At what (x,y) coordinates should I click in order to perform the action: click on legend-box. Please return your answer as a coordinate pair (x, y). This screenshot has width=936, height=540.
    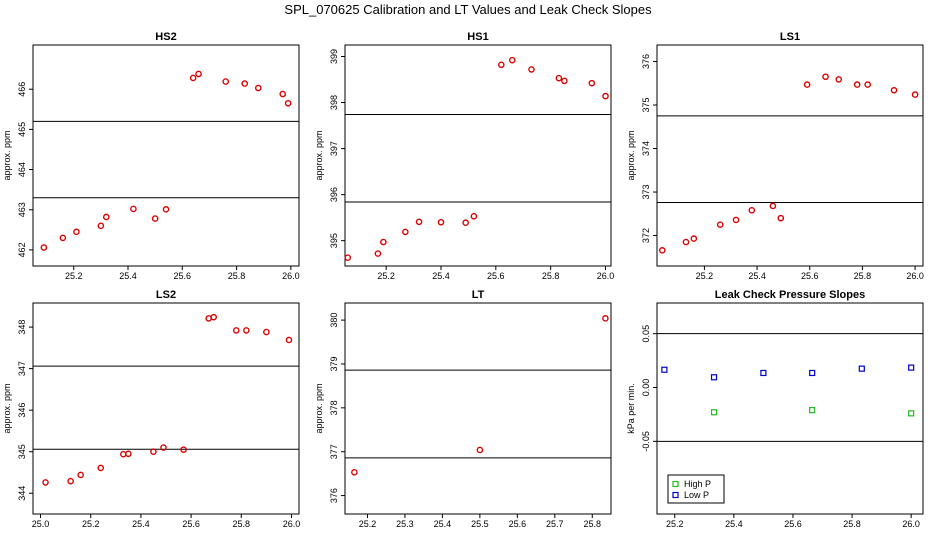
    Looking at the image, I should click on (696, 489).